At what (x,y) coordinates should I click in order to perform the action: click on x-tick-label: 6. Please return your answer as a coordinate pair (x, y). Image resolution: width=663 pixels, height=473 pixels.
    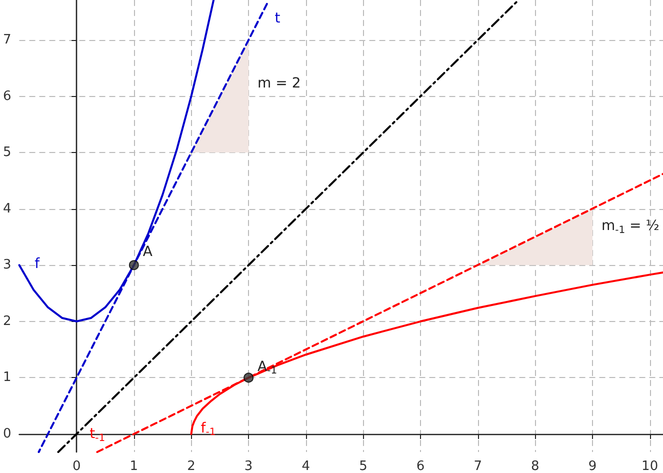
    Looking at the image, I should click on (420, 466).